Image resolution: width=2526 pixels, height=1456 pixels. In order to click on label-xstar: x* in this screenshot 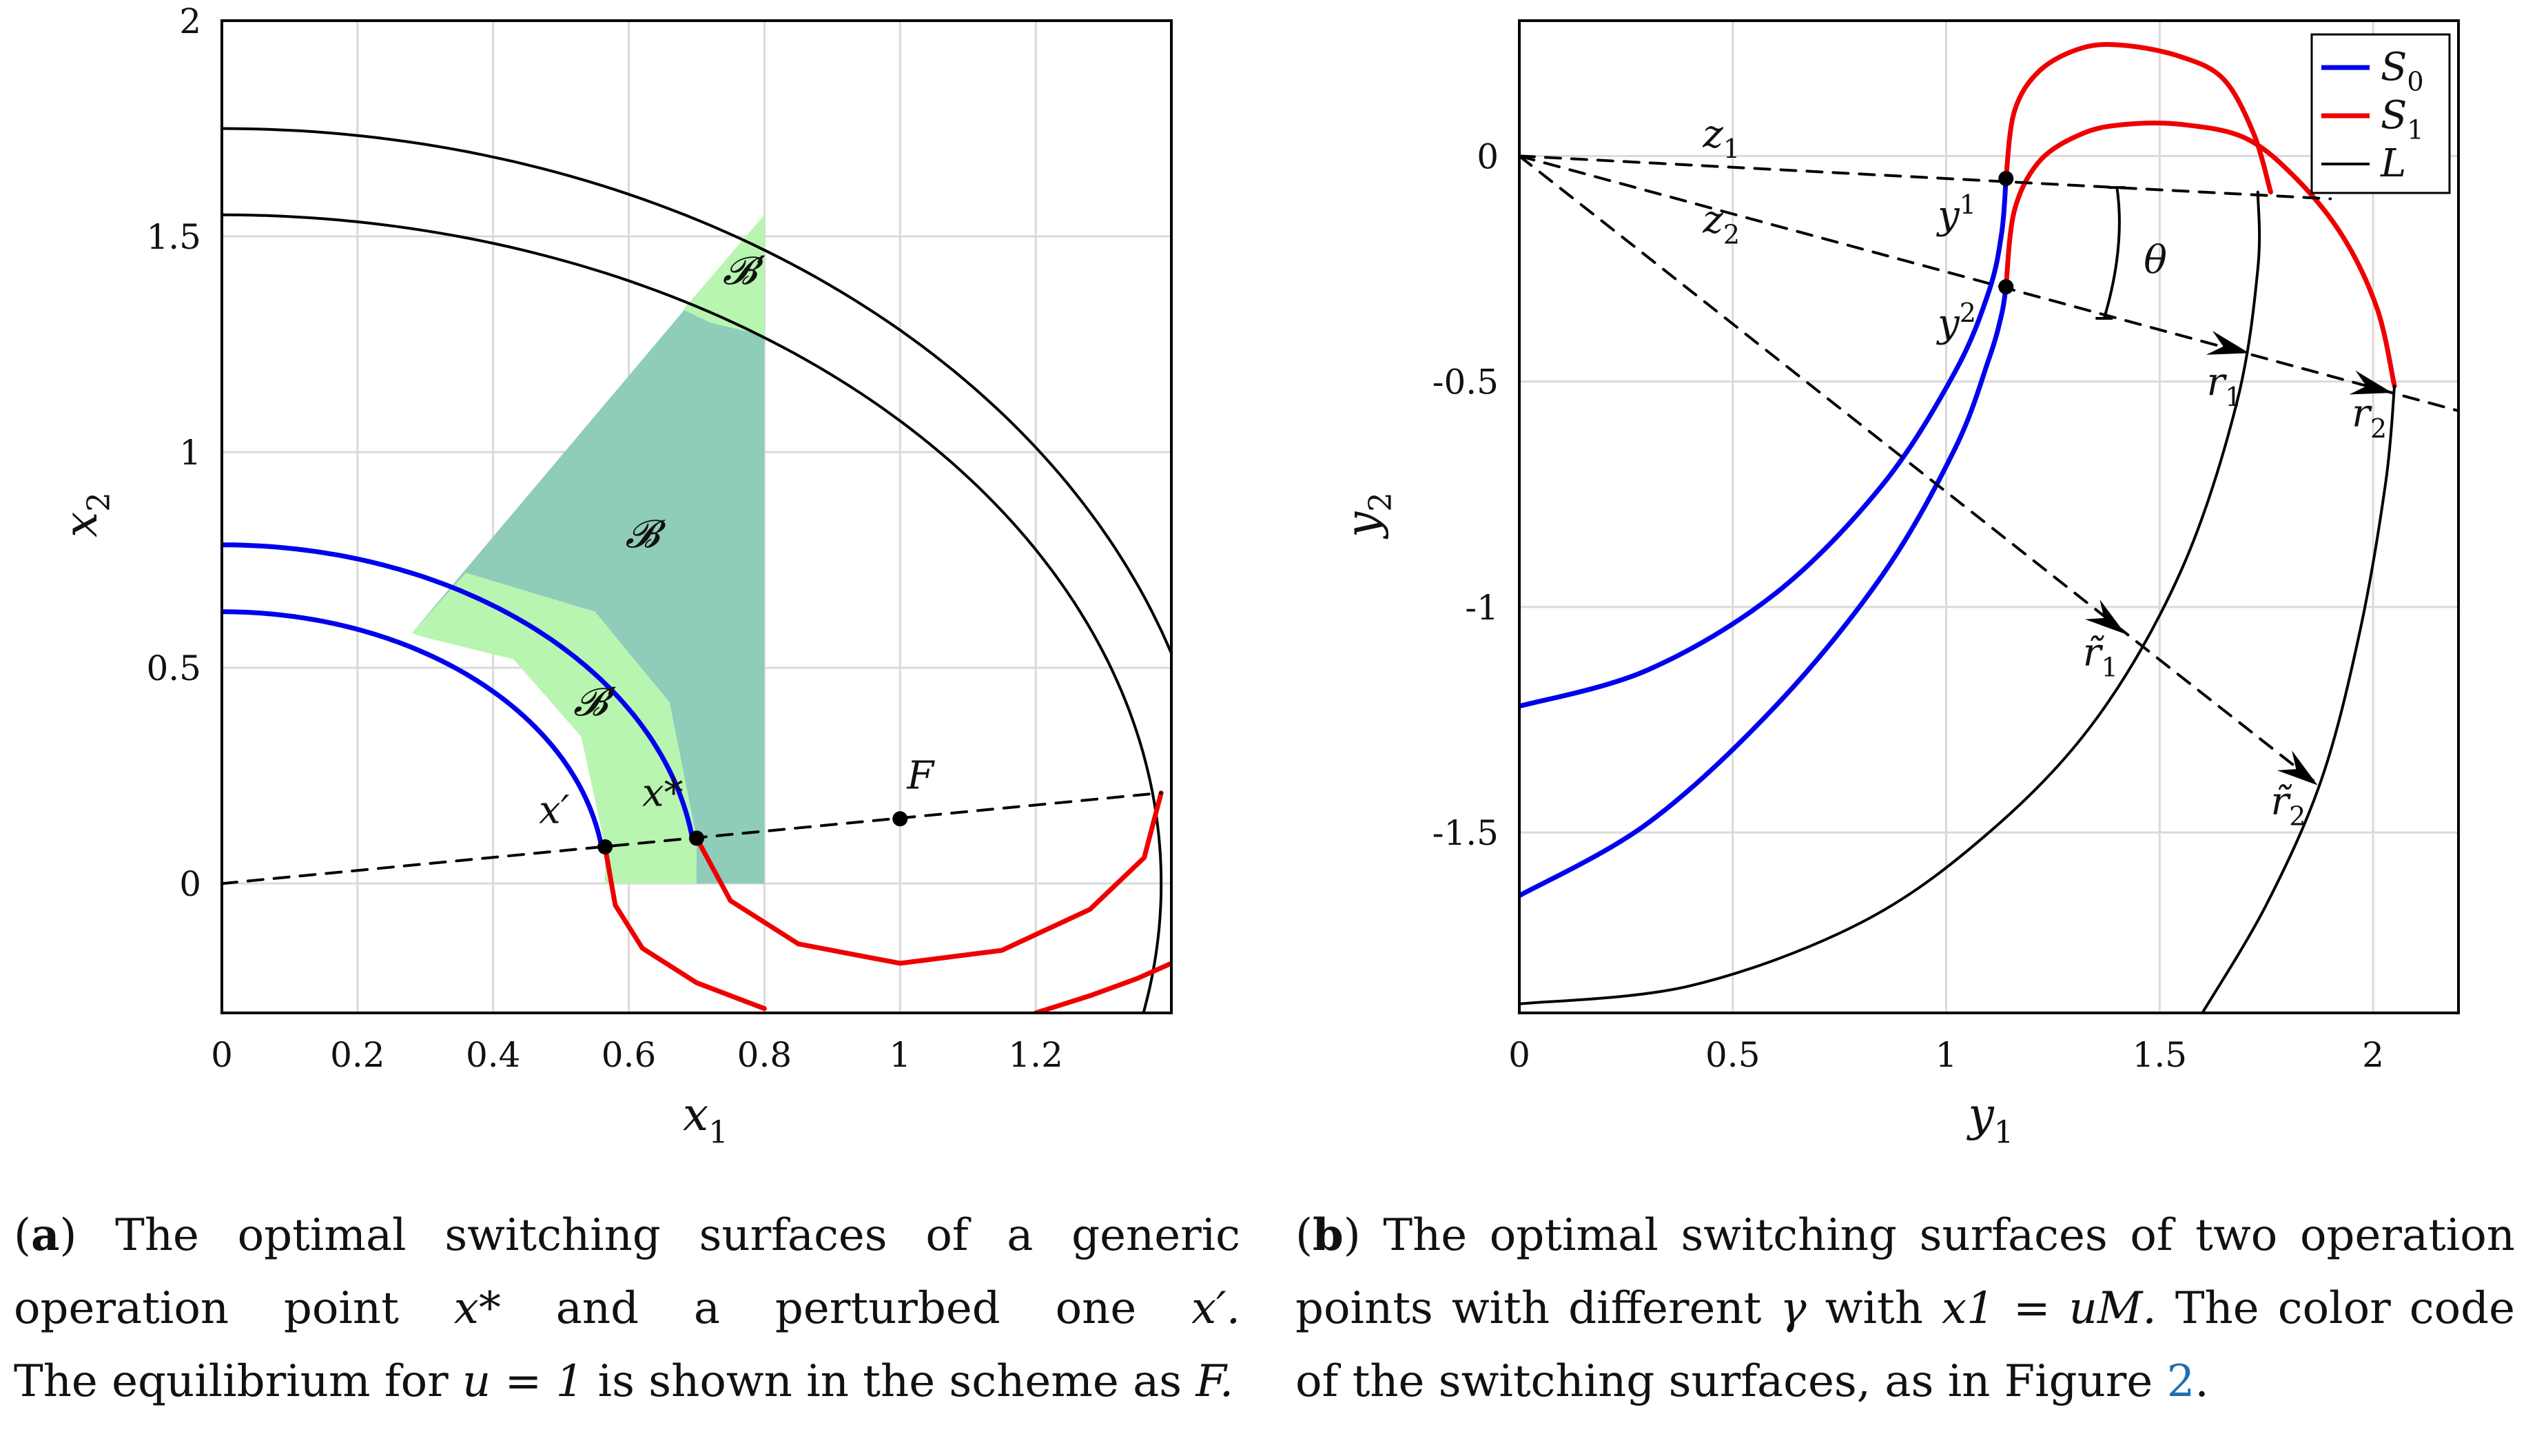, I will do `click(663, 793)`.